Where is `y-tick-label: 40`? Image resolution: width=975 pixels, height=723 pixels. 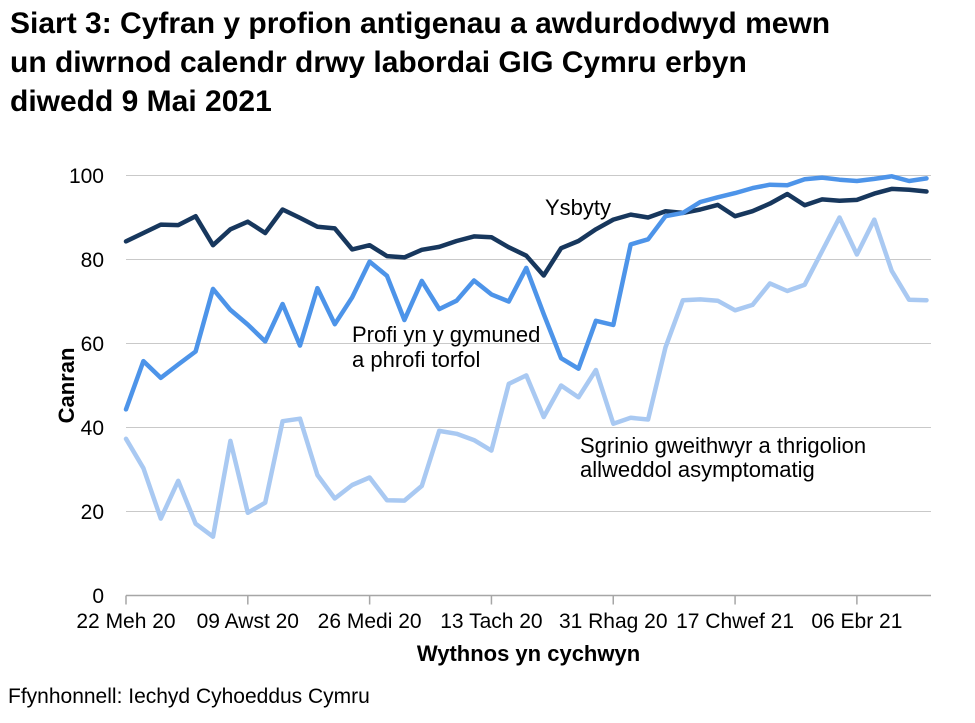
y-tick-label: 40 is located at coordinates (92, 428).